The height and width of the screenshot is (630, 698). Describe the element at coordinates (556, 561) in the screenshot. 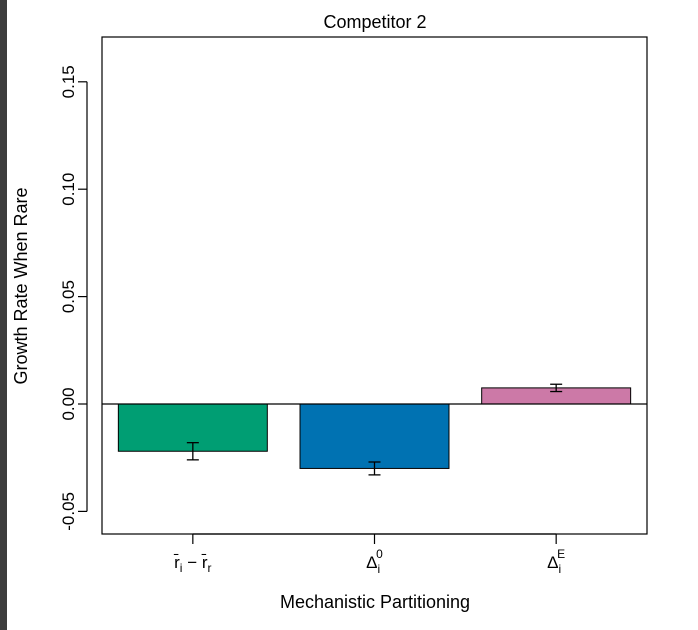

I see `x-tick-label: ΔiE` at that location.